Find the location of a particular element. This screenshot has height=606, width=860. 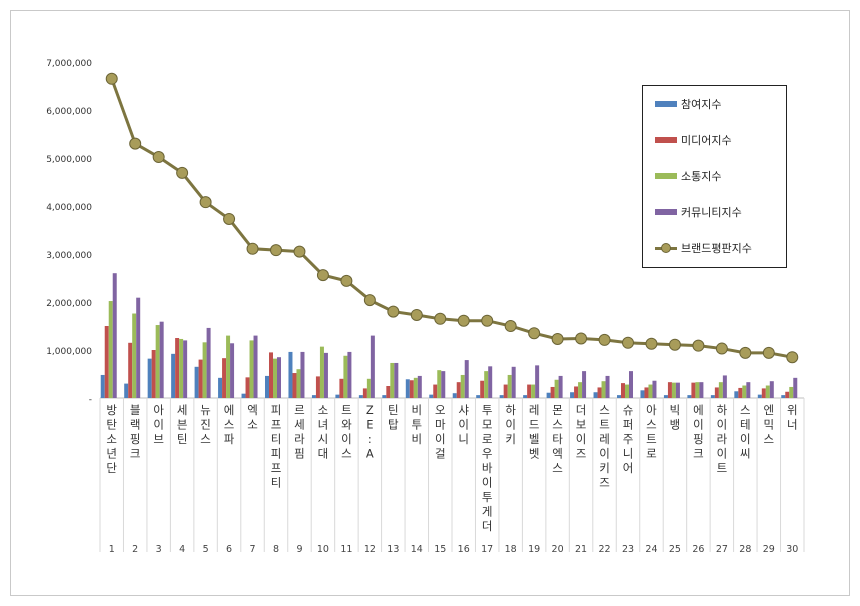

rank-label: 30 is located at coordinates (792, 549).